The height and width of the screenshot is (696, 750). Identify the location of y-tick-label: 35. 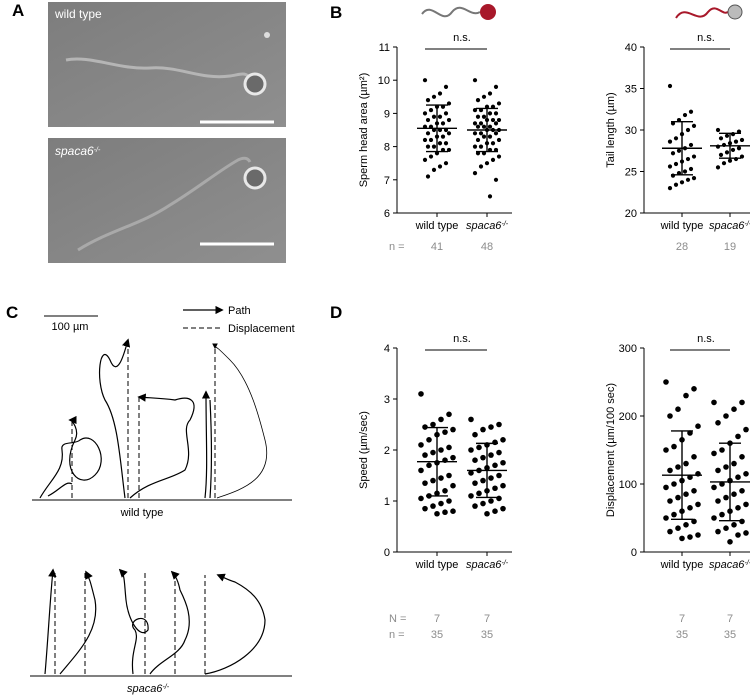
(631, 90).